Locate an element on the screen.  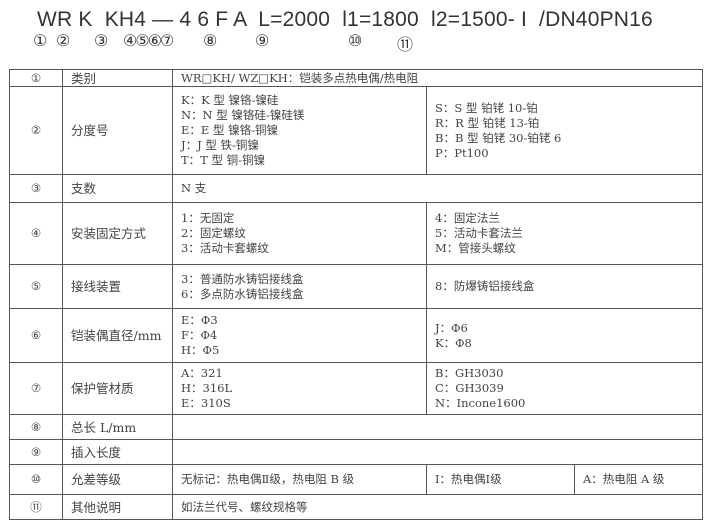
row-number: ⑪ is located at coordinates (36, 507).